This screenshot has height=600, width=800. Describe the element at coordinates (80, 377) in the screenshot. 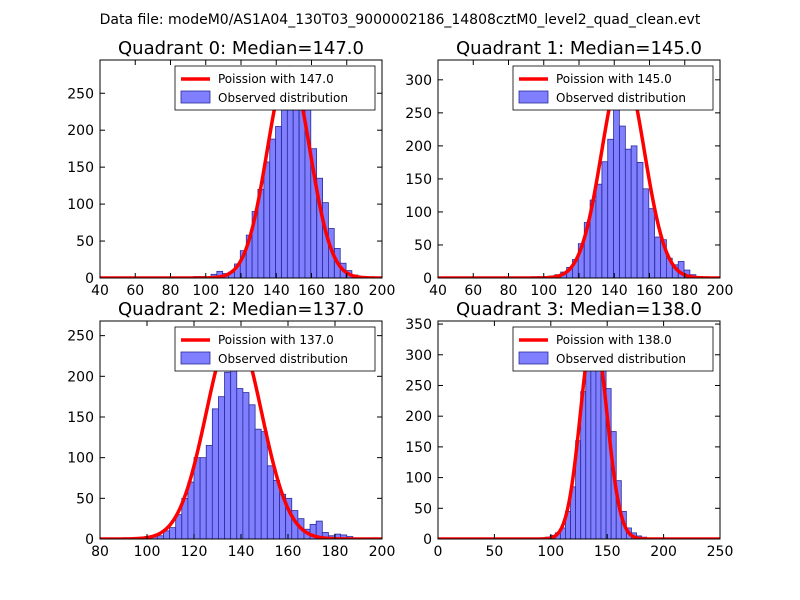

I see `y-tick-label-2-4: 200` at that location.